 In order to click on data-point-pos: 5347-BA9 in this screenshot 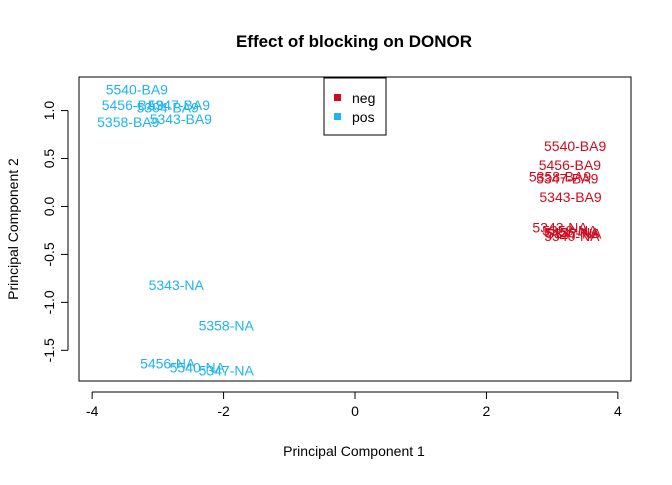, I will do `click(179, 105)`.